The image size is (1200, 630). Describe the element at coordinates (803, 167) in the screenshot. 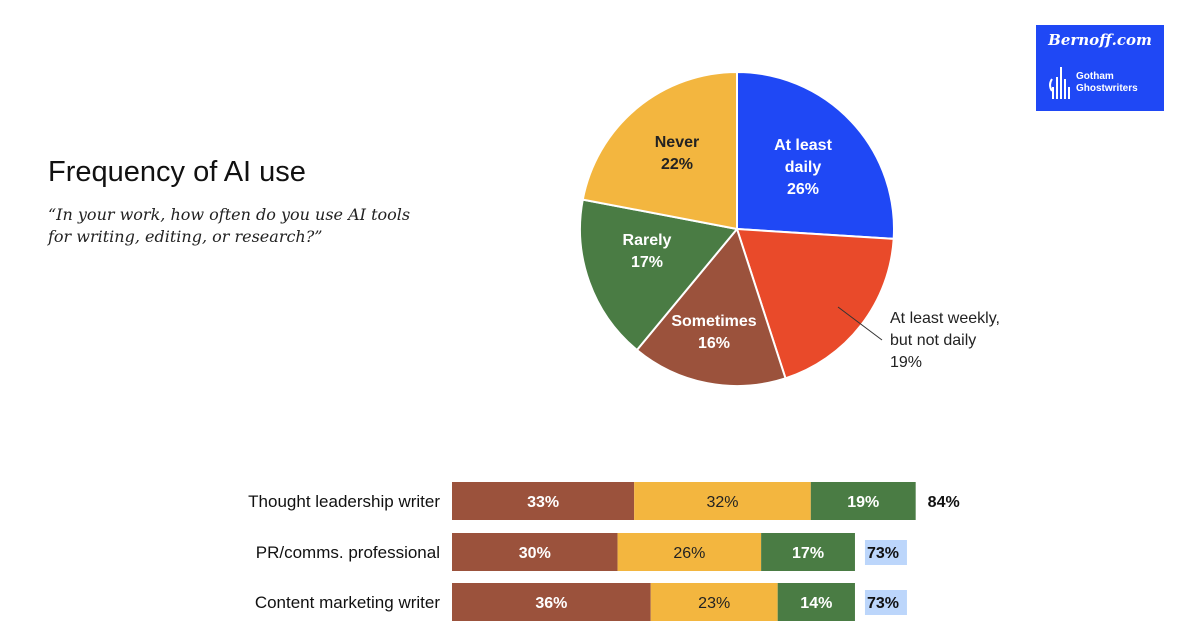

I see `pie-label: daily` at that location.